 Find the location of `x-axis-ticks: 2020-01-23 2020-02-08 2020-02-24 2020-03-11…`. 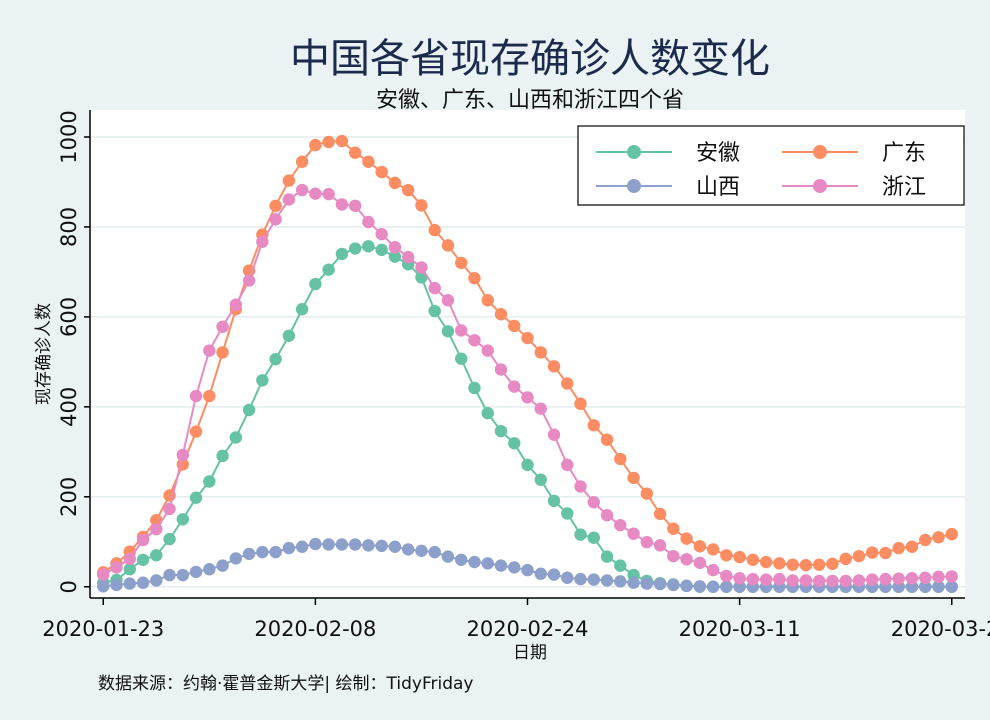

x-axis-ticks: 2020-01-23 2020-02-08 2020-02-24 2020-03-11… is located at coordinates (516, 619).